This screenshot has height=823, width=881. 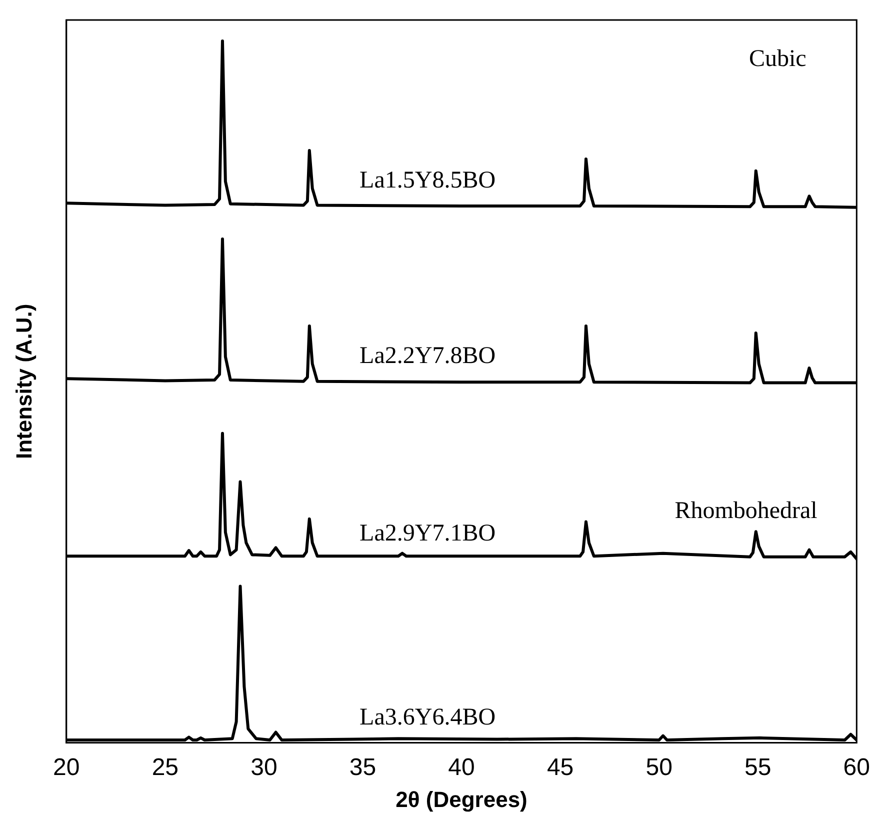 I want to click on series-label: La1.5Y8.5BO, so click(x=428, y=180).